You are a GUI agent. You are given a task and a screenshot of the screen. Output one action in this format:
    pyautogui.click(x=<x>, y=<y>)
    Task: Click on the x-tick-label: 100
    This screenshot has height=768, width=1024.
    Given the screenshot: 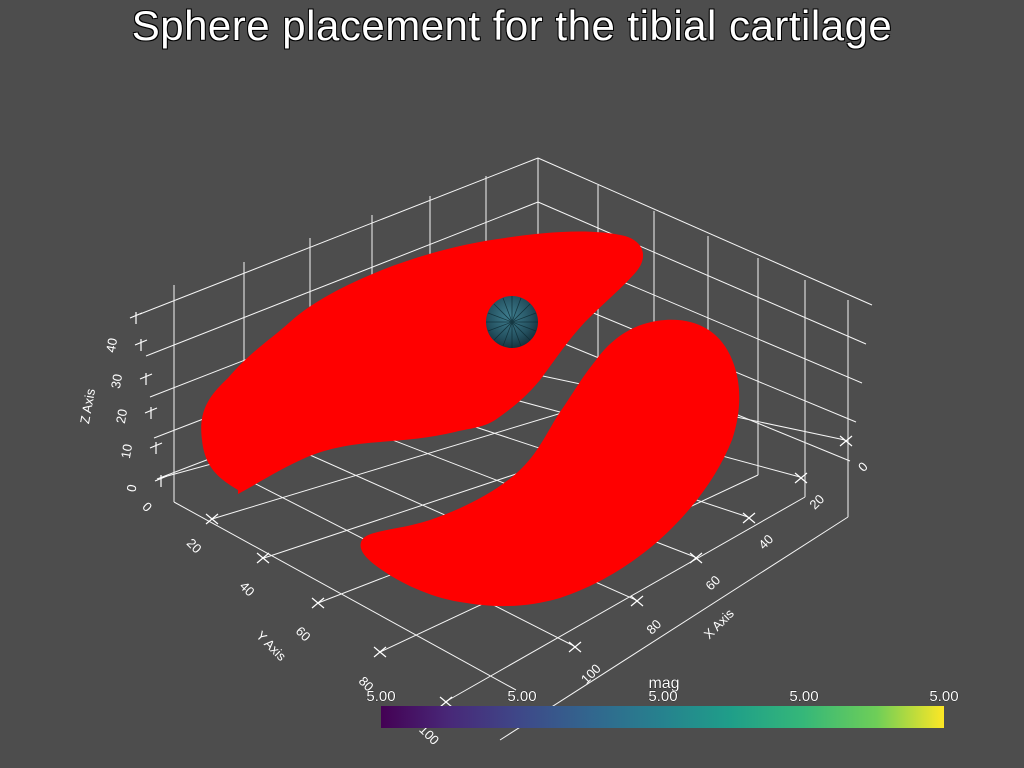 What is the action you would take?
    pyautogui.click(x=591, y=674)
    